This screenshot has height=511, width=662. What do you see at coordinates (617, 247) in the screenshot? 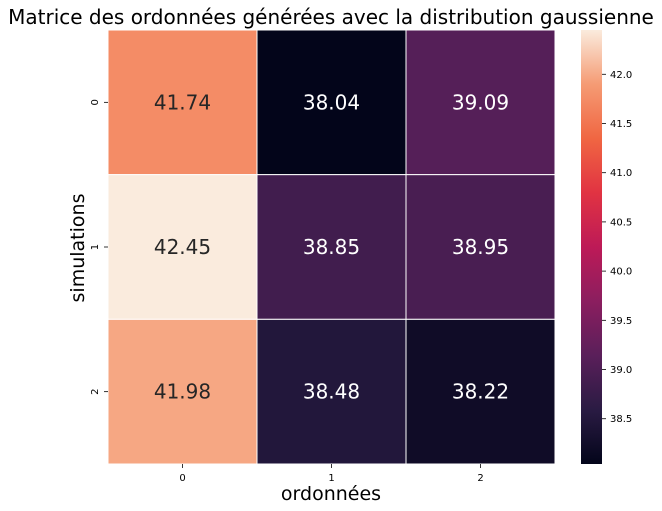
I see `colorbar-ticks: 38.5 39.0 39.5 40.0 40.5 41.0 41.5 42.0` at bounding box center [617, 247].